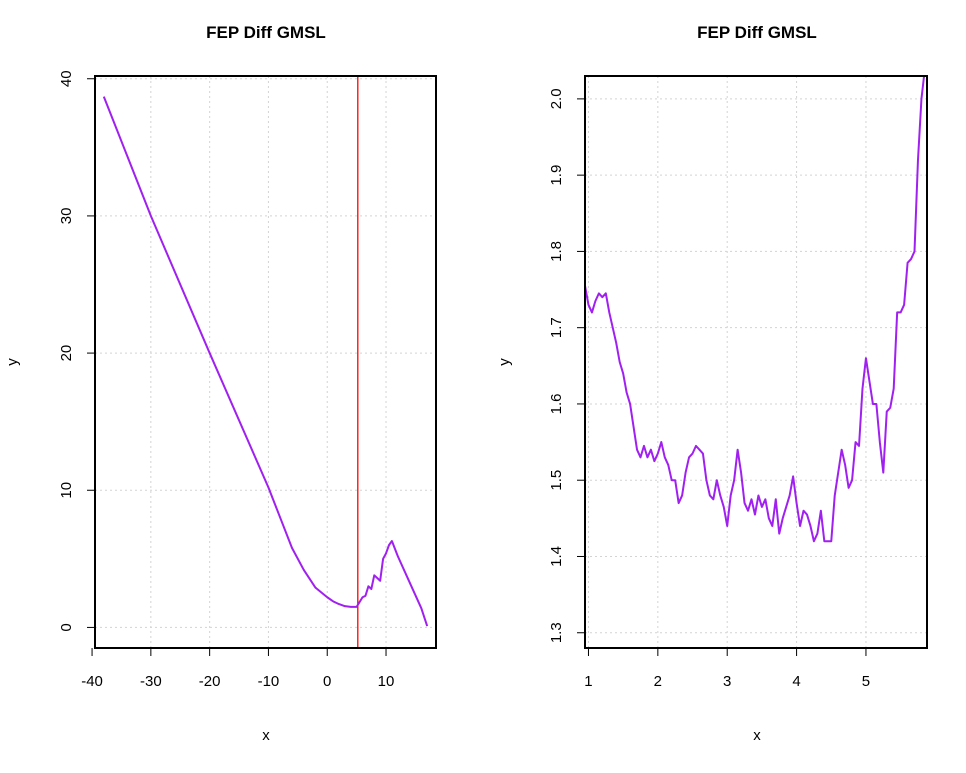  I want to click on x-tick-label: 0, so click(327, 681).